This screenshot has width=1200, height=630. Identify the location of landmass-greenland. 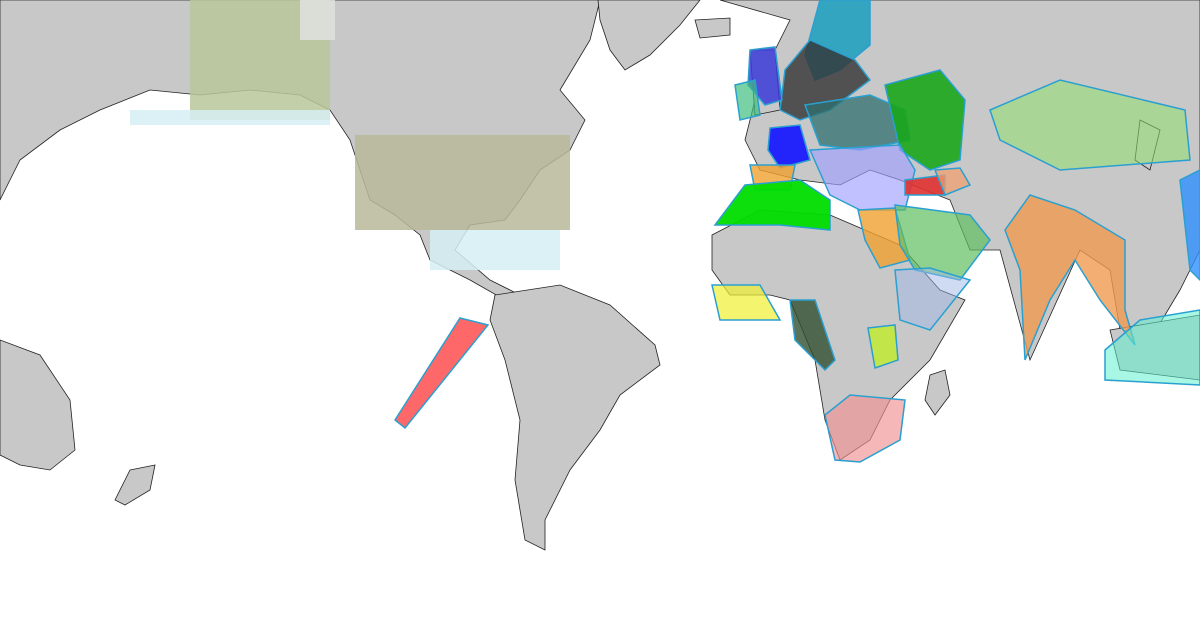
(649, 35).